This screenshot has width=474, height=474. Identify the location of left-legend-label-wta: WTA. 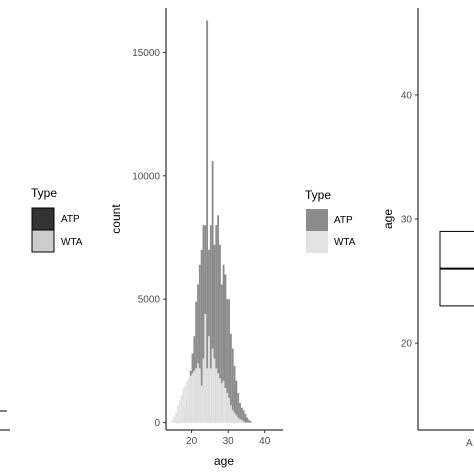
(72, 242).